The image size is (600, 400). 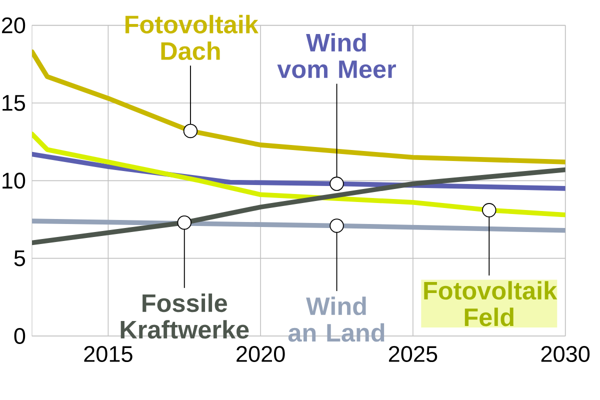 I want to click on x-tick-label: 2030, so click(x=565, y=354).